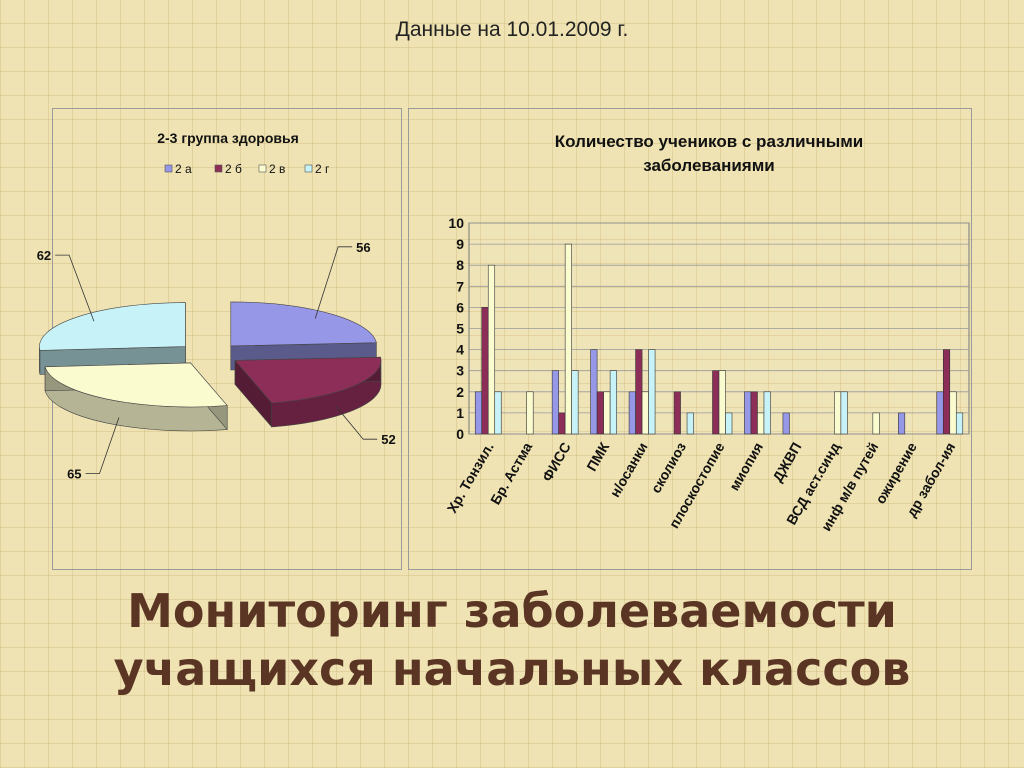  Describe the element at coordinates (786, 462) in the screenshot. I see `bar-x-tick-label: ДЖВП` at that location.